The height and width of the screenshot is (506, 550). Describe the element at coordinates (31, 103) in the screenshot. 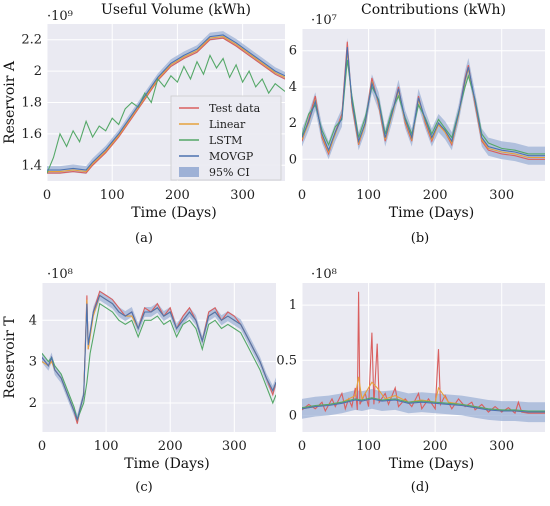

I see `y-tick-label: 1.8` at that location.